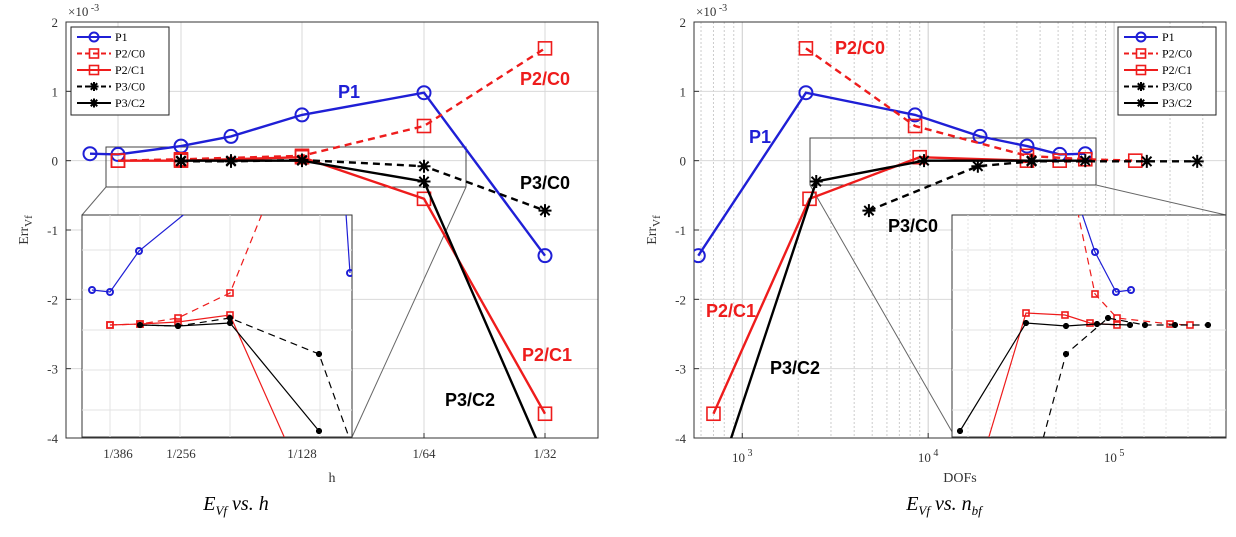 This screenshot has width=1236, height=537. I want to click on left-ytick-label-2: 0, so click(55, 161).